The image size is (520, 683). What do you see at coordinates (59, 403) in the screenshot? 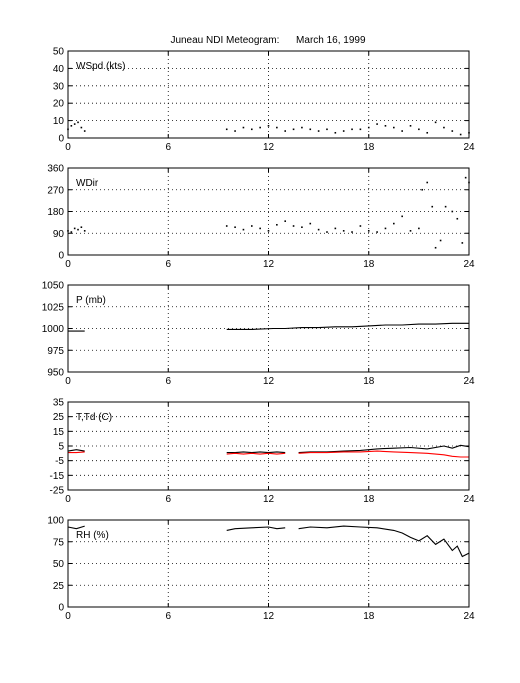
I see `y-tick-label: 35` at bounding box center [59, 403].